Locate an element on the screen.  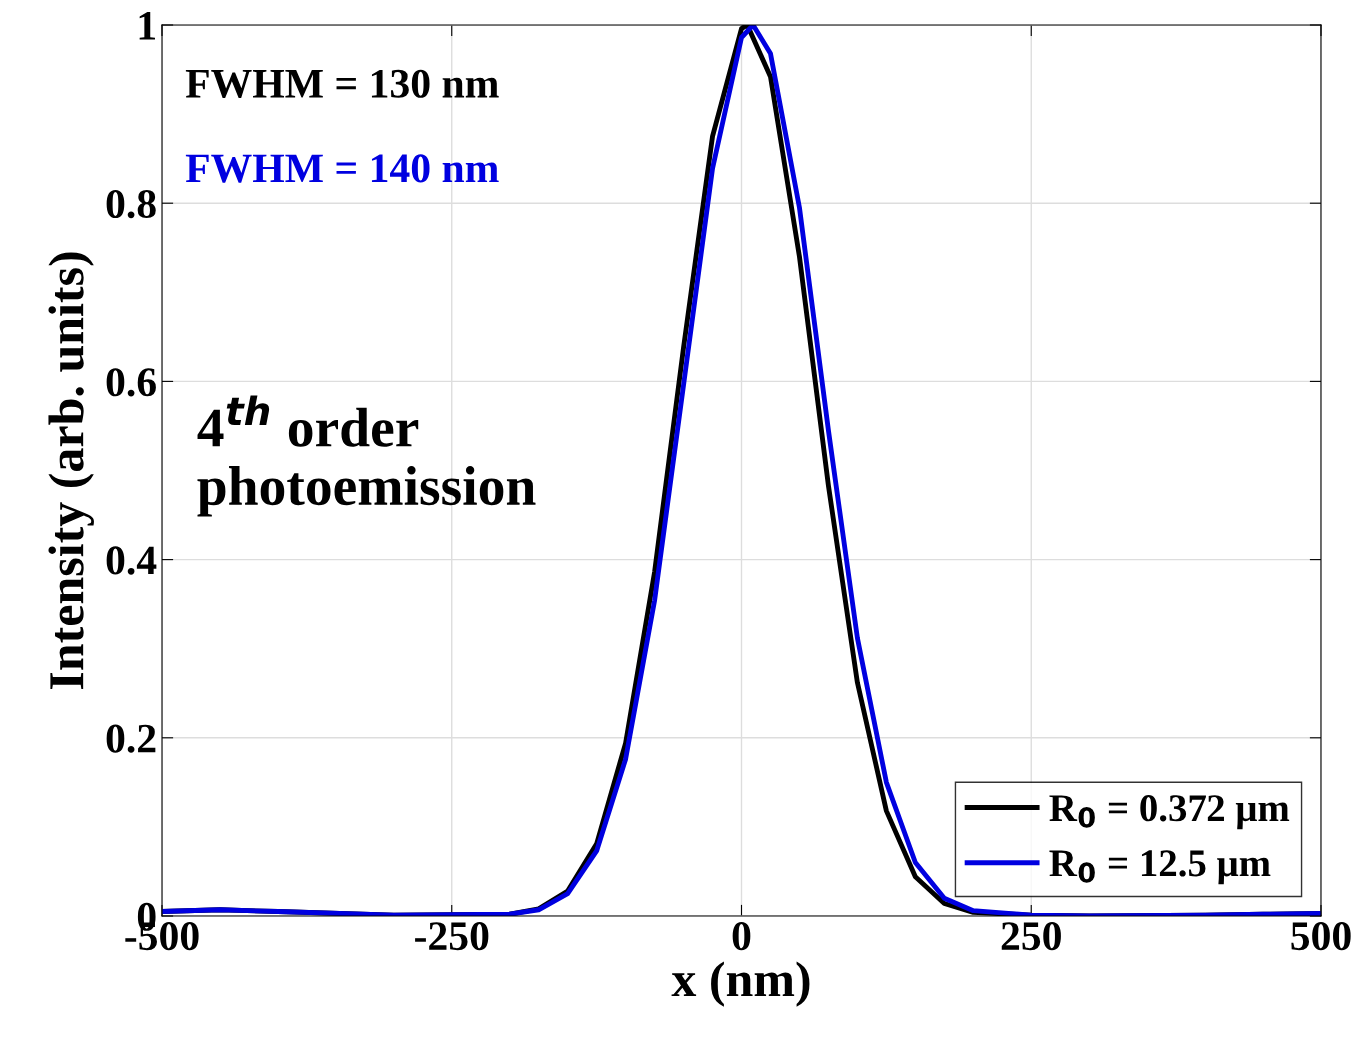
x-axis-title: x (nm) is located at coordinates (740, 984).